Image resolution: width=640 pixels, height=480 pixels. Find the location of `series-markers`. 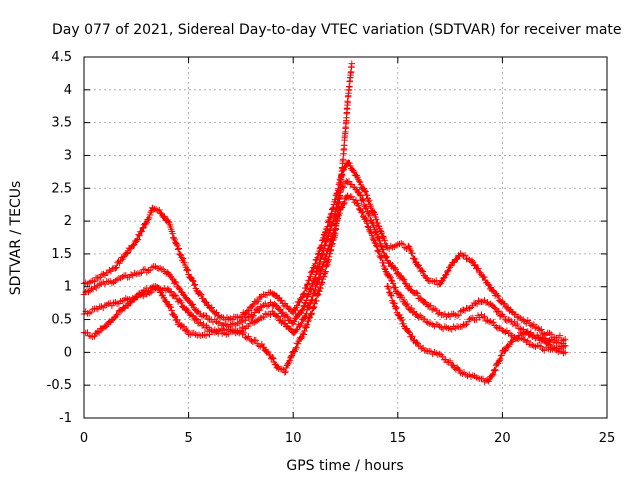

series-markers is located at coordinates (476, 334).